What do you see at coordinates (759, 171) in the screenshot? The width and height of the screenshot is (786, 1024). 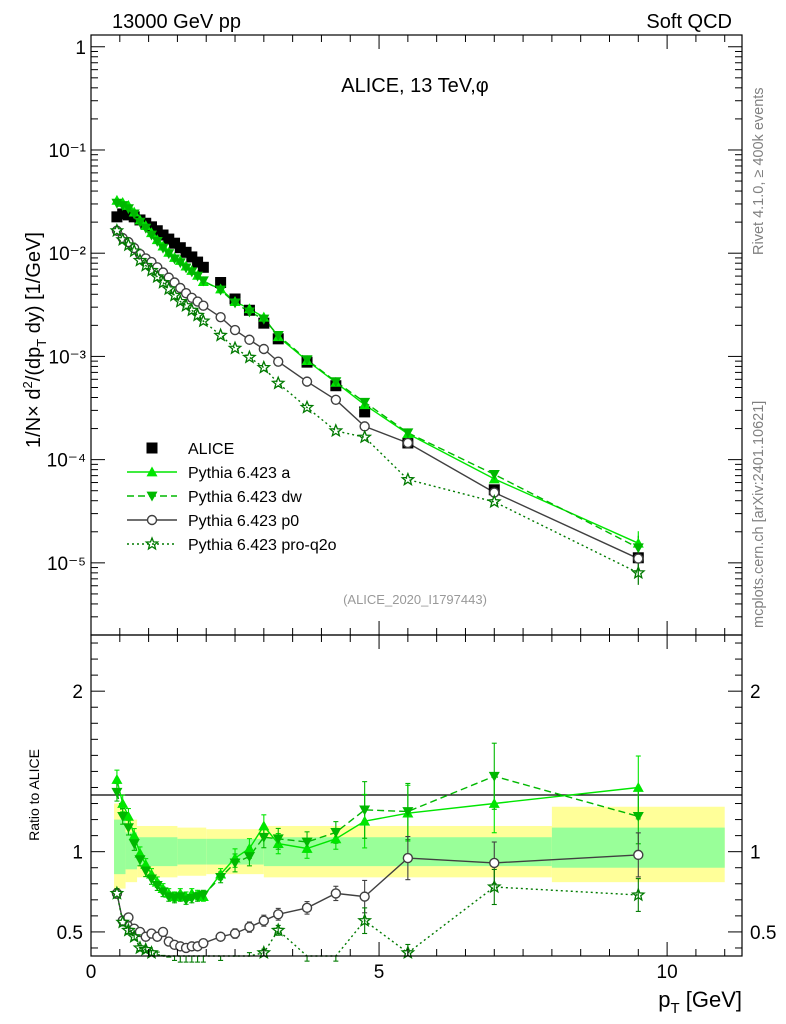 I see `rivet-label: Rivet 4.1.0, ≥ 400k events` at bounding box center [759, 171].